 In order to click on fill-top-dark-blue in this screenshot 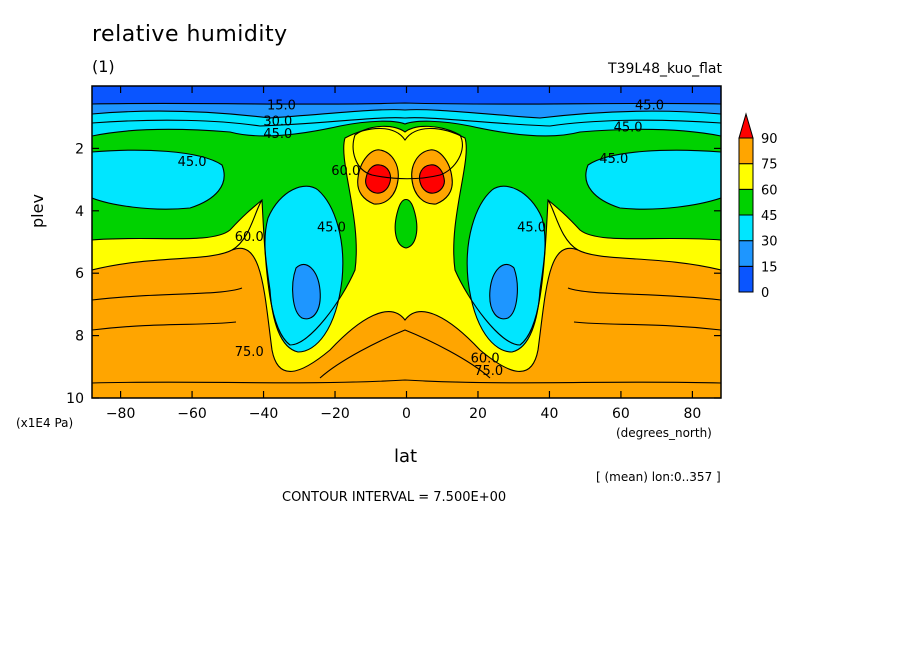, I will do `click(406, 95)`.